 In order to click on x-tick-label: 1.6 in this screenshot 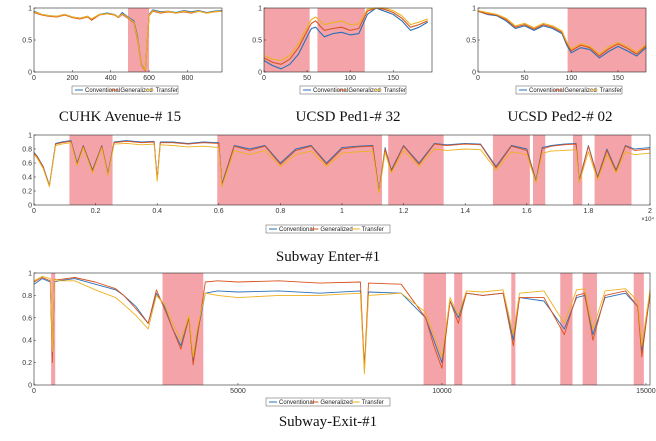, I will do `click(527, 211)`.